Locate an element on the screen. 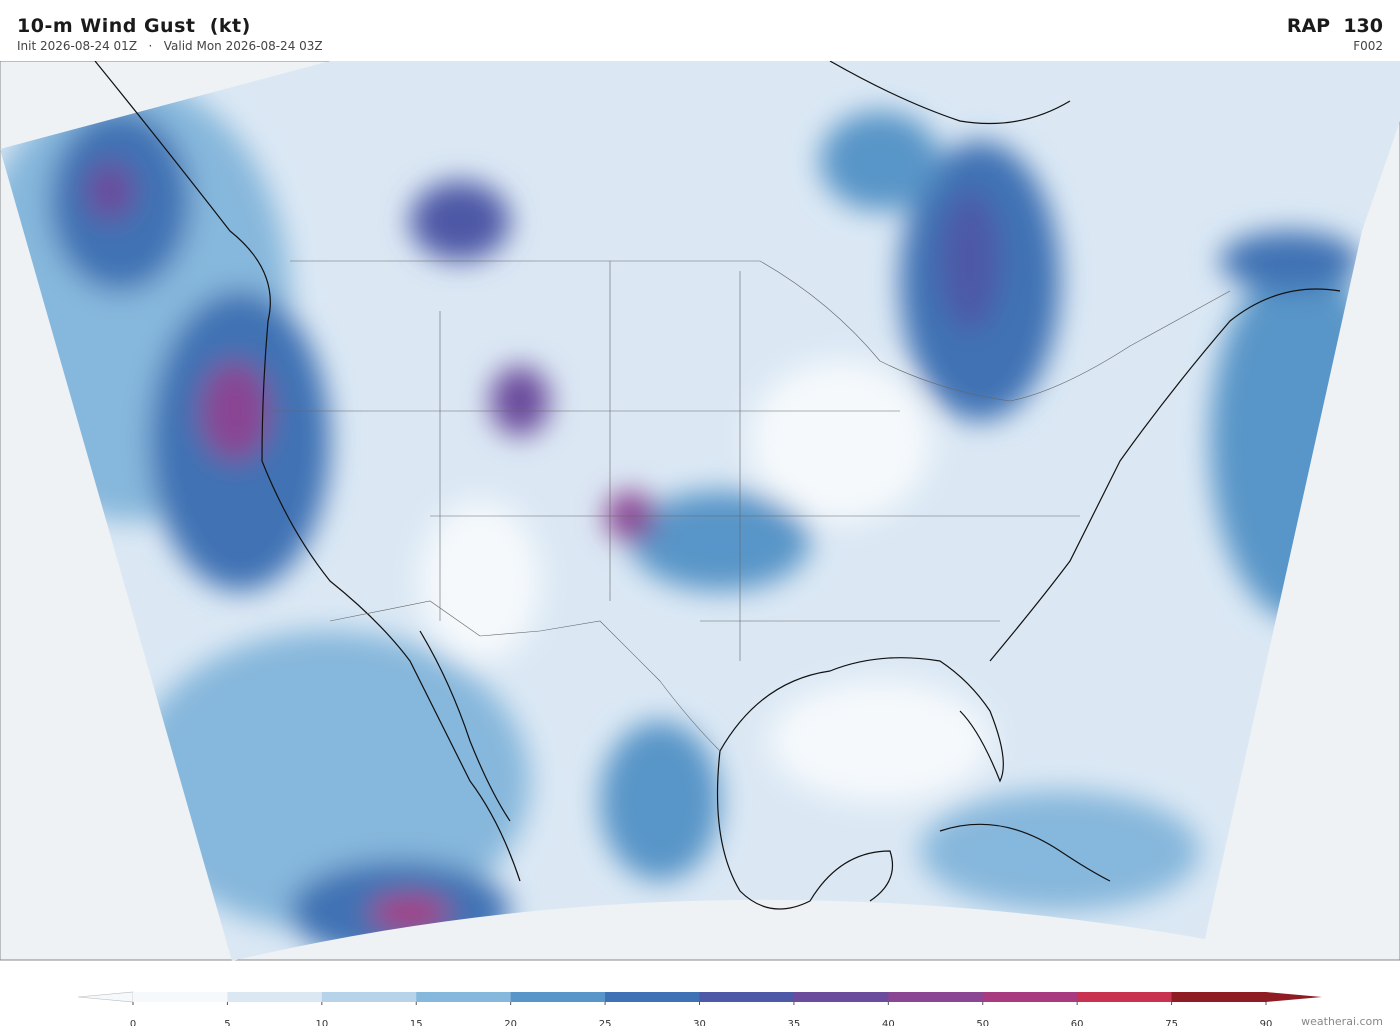 This screenshot has width=1400, height=1034. colorbar-tick-label: 40 is located at coordinates (888, 1022).